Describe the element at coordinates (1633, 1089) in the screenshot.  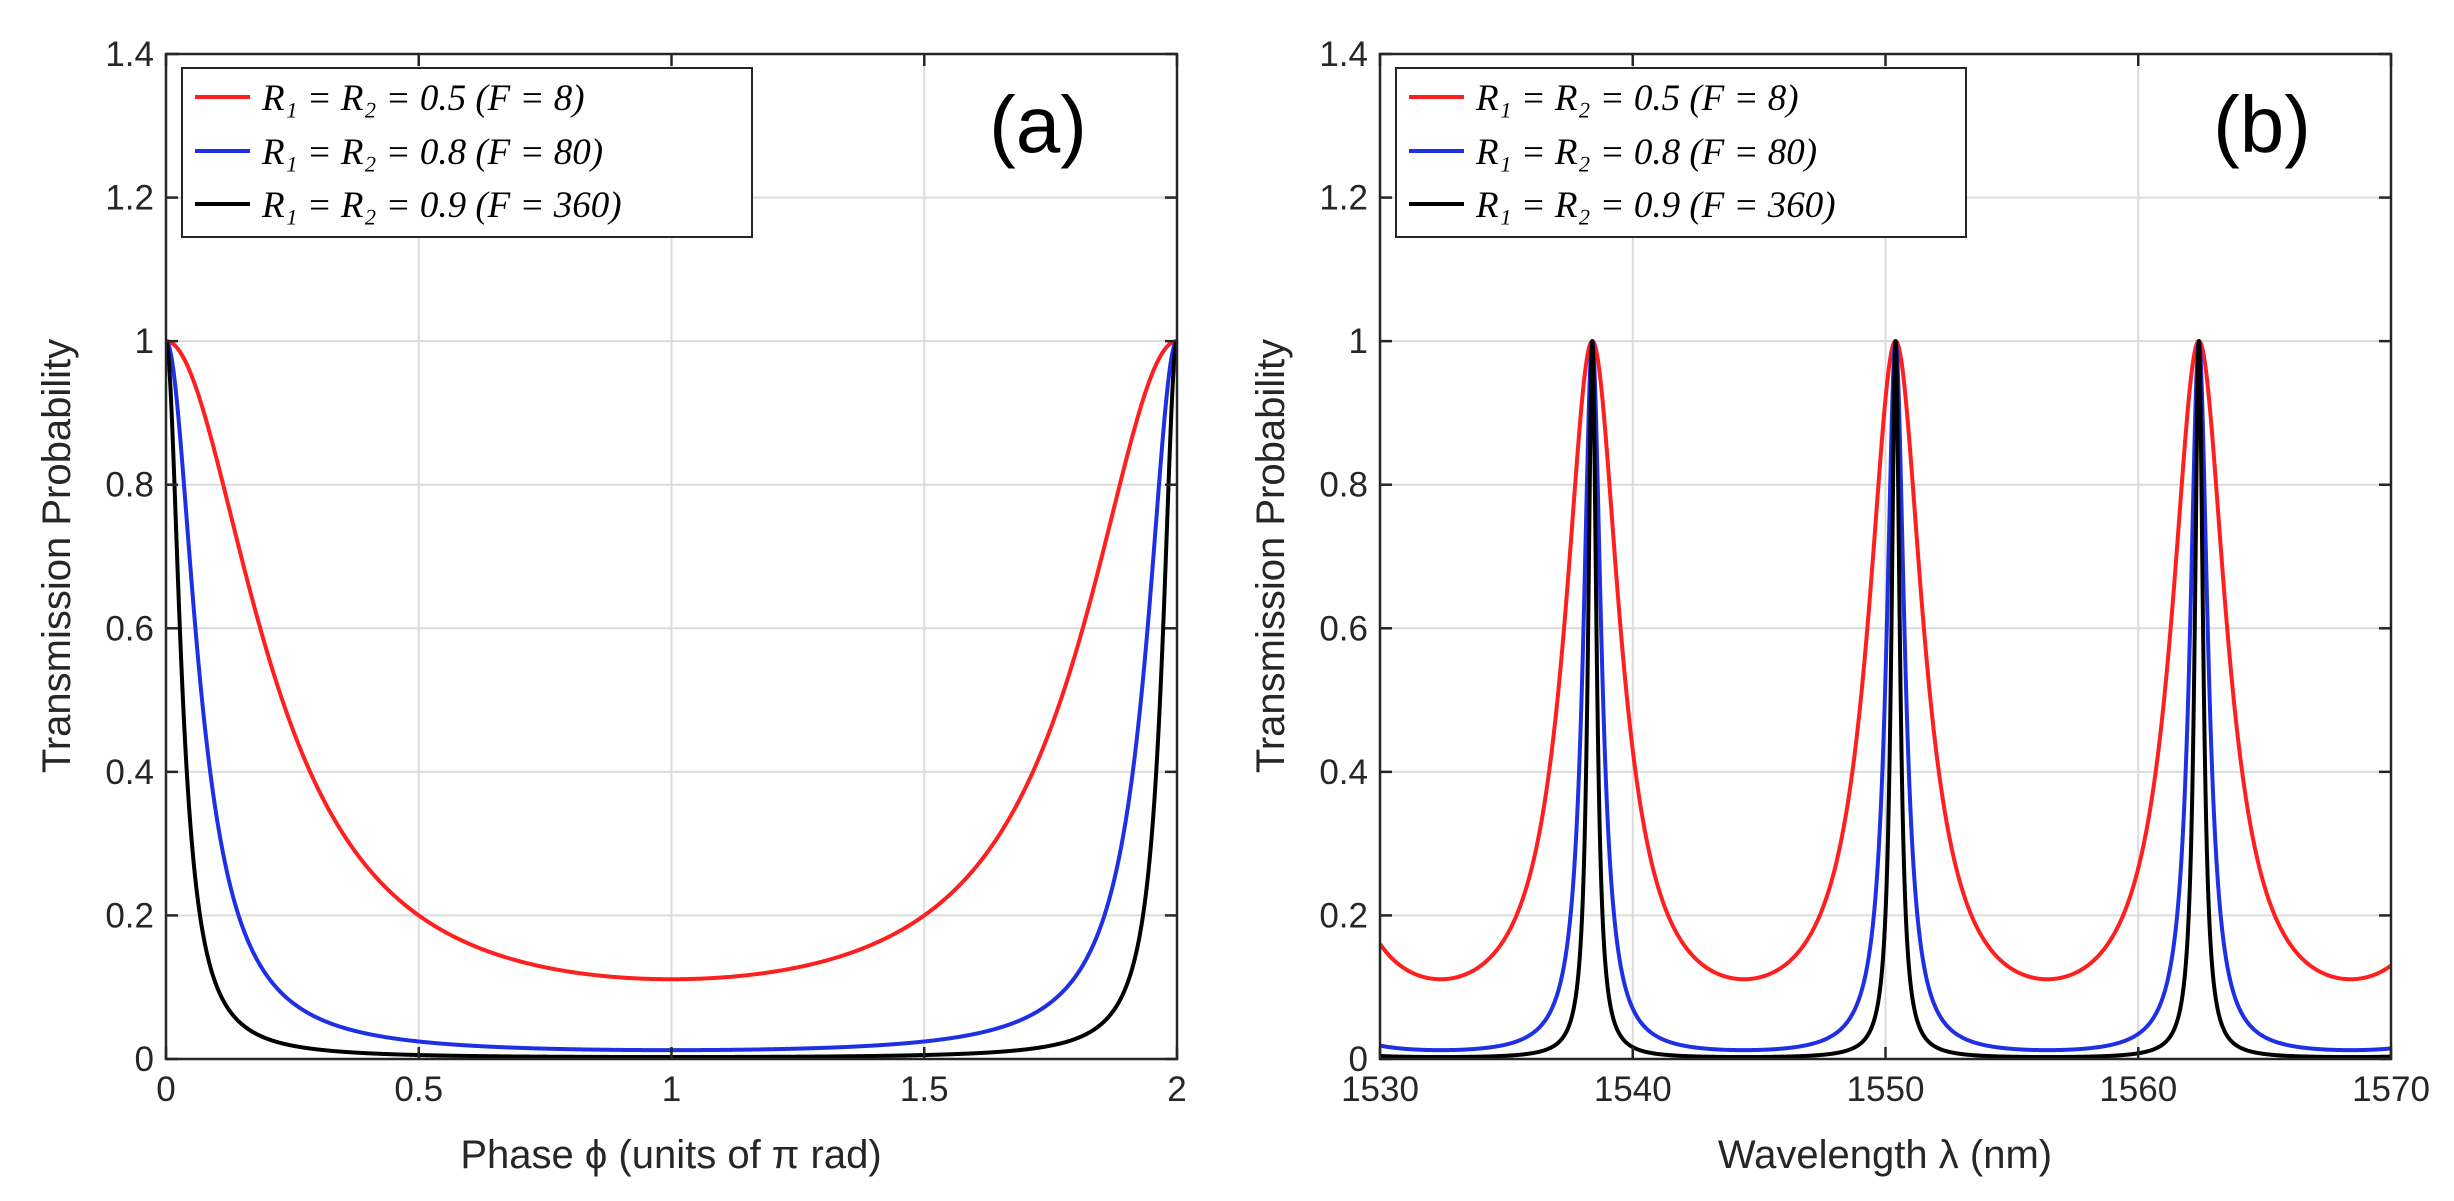
I see `x-tick-label-b-1: 1540` at that location.